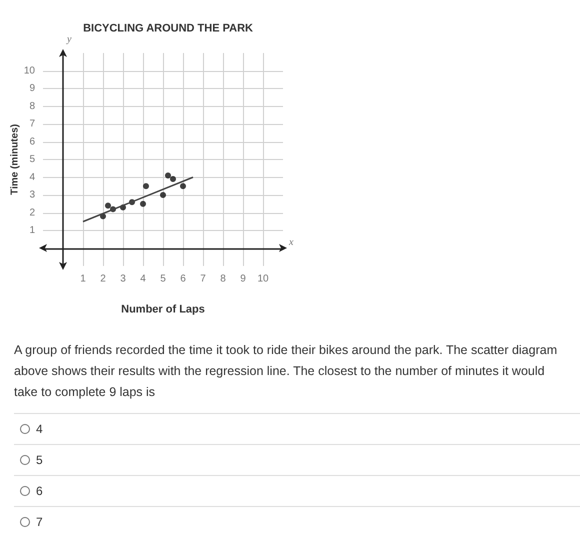 The height and width of the screenshot is (547, 580). Describe the element at coordinates (243, 279) in the screenshot. I see `x-tick-label: 9` at that location.